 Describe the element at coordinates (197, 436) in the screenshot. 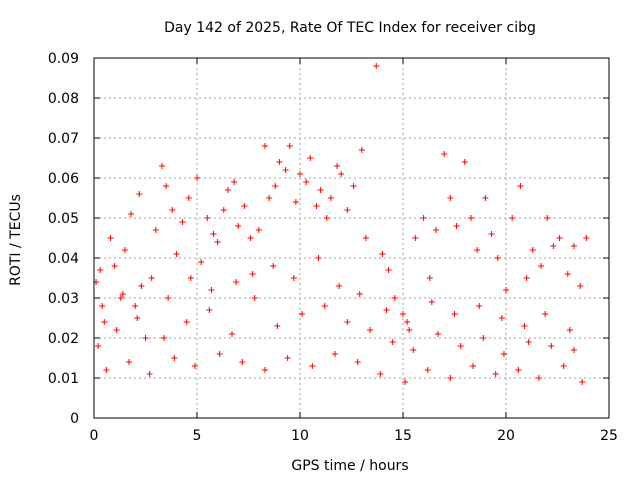

I see `x-tick-label: 5` at that location.